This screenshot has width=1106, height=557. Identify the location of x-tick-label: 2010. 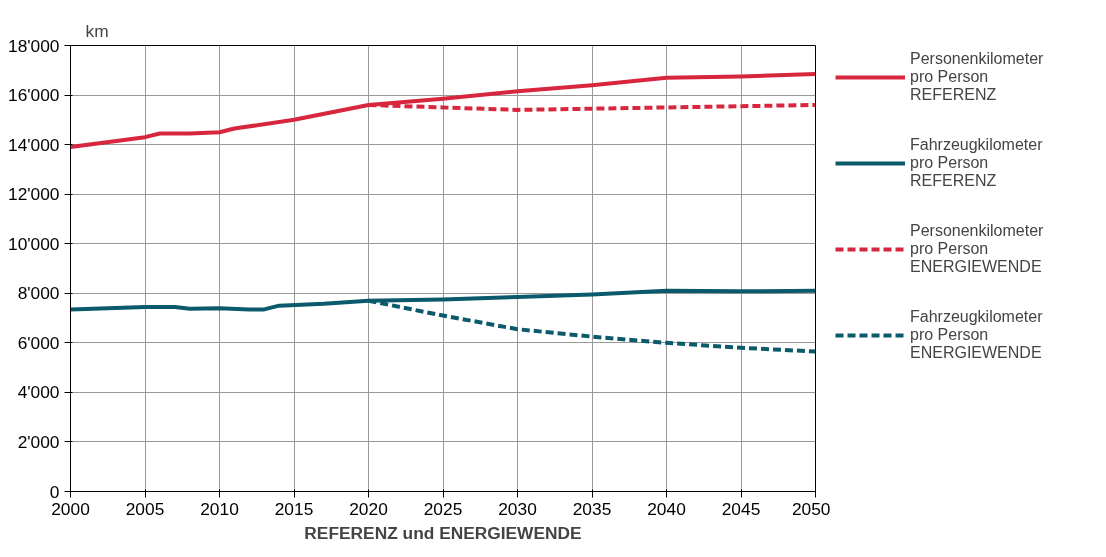
(219, 508).